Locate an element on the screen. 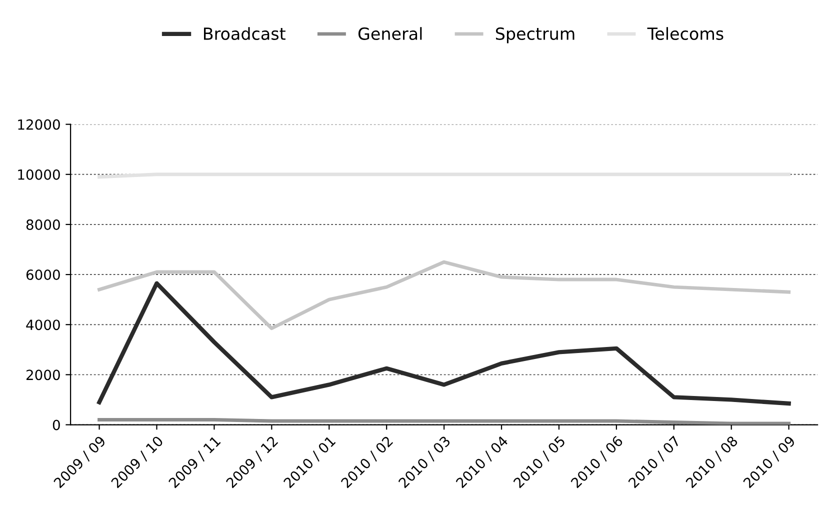  y-tick-label: 10000 is located at coordinates (39, 174).